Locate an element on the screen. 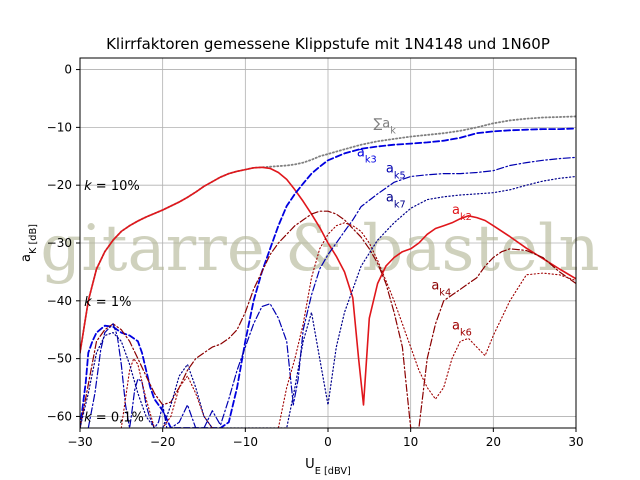 The image size is (640, 480). annotation-text: k = 1% is located at coordinates (107, 302).